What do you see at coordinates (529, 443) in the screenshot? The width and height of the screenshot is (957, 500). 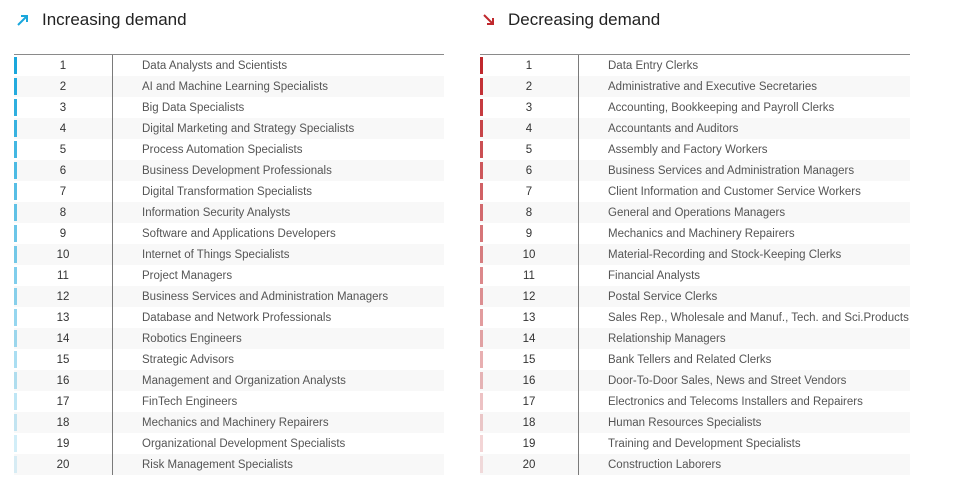 I see `rank-number: 19` at bounding box center [529, 443].